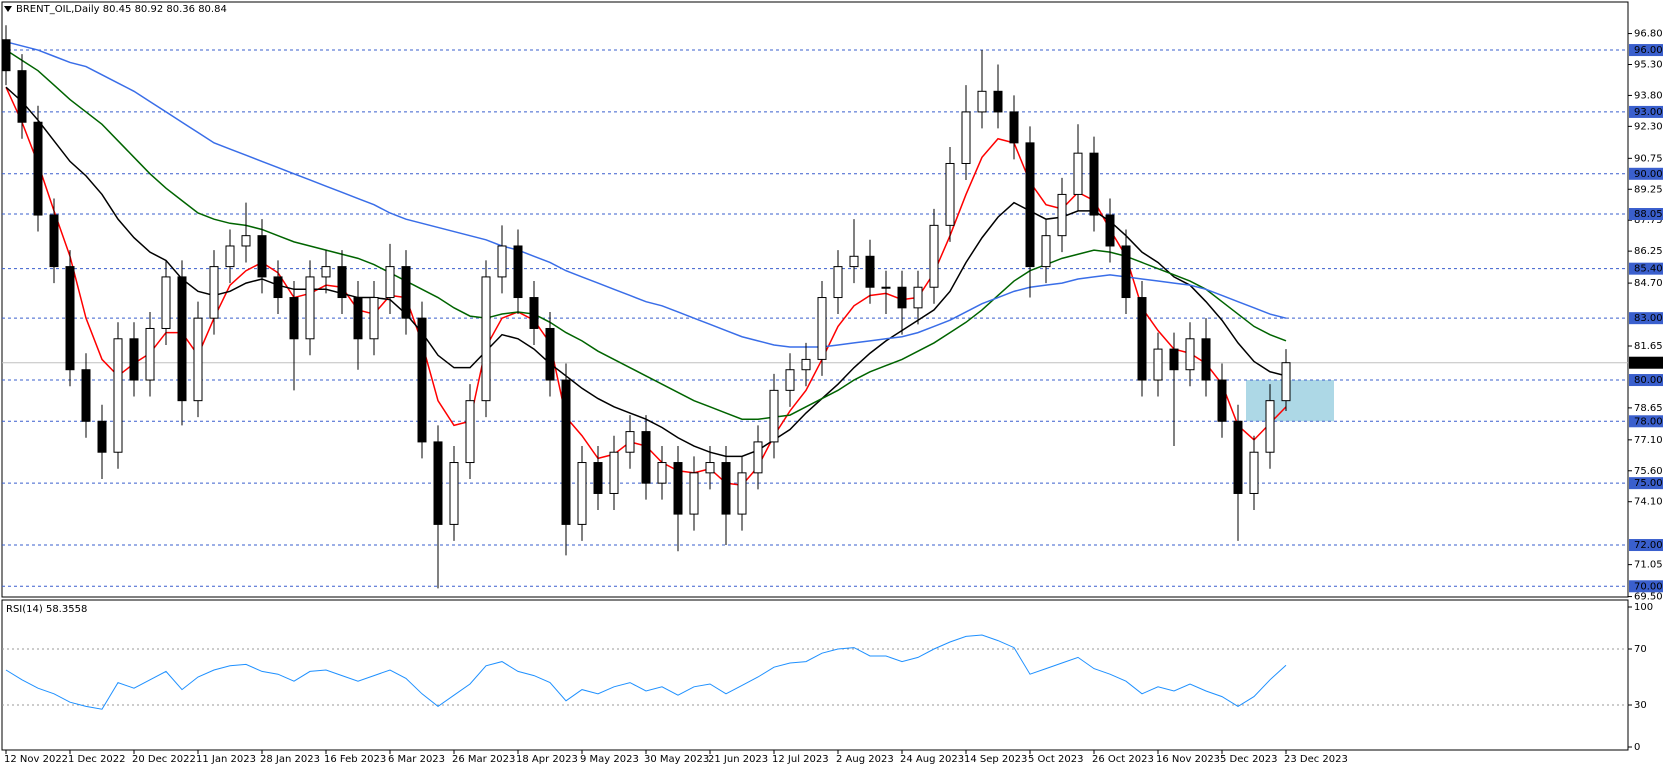  Describe the element at coordinates (1648, 440) in the screenshot. I see `y-tick-label: 77.10` at that location.